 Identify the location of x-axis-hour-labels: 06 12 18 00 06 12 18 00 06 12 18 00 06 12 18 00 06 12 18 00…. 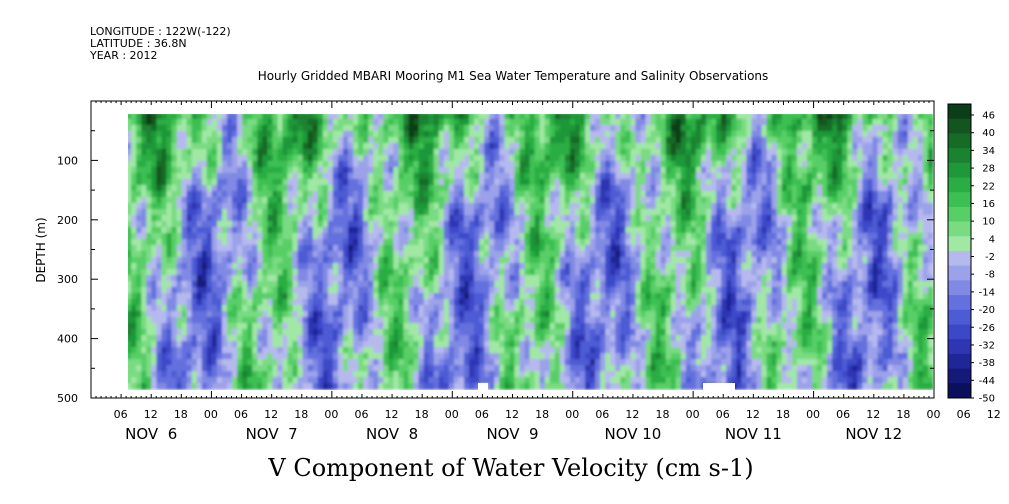
(557, 414).